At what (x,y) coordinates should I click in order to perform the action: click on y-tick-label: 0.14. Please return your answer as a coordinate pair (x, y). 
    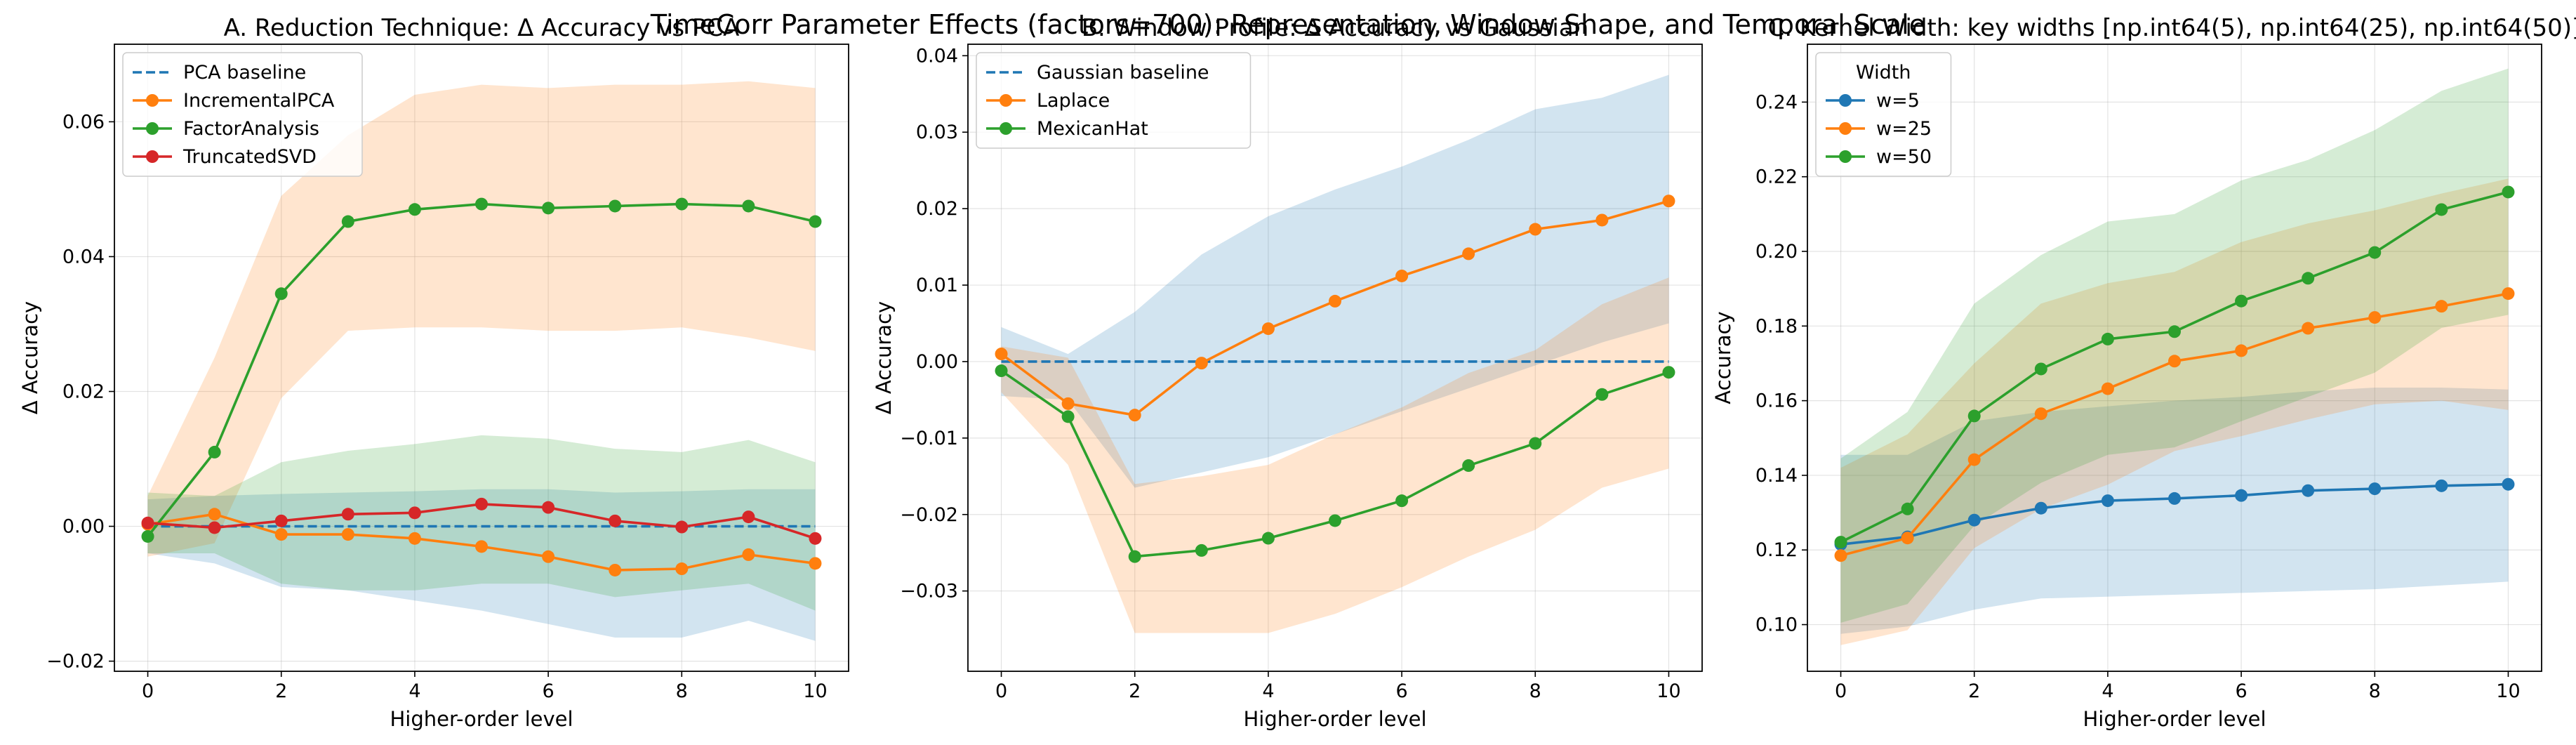
    Looking at the image, I should click on (1776, 476).